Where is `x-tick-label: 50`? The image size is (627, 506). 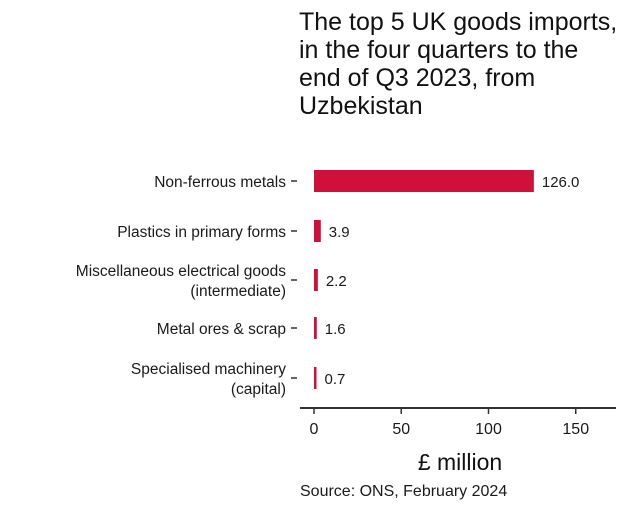 x-tick-label: 50 is located at coordinates (401, 429).